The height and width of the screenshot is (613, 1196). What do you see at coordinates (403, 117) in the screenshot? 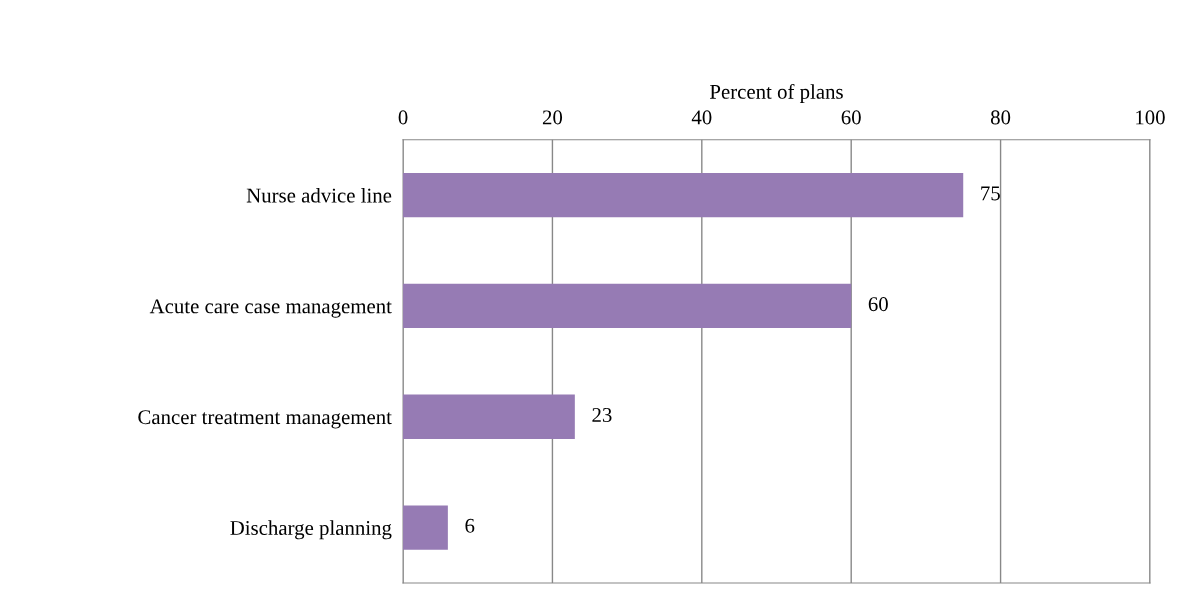
I see `x-tick-label: 0` at bounding box center [403, 117].